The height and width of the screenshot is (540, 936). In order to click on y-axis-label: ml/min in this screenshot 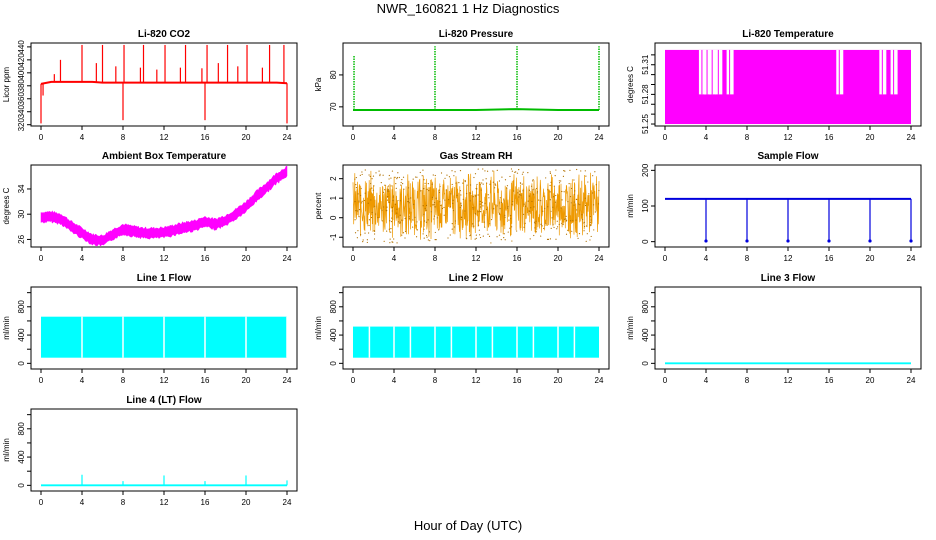, I will do `click(6, 450)`.